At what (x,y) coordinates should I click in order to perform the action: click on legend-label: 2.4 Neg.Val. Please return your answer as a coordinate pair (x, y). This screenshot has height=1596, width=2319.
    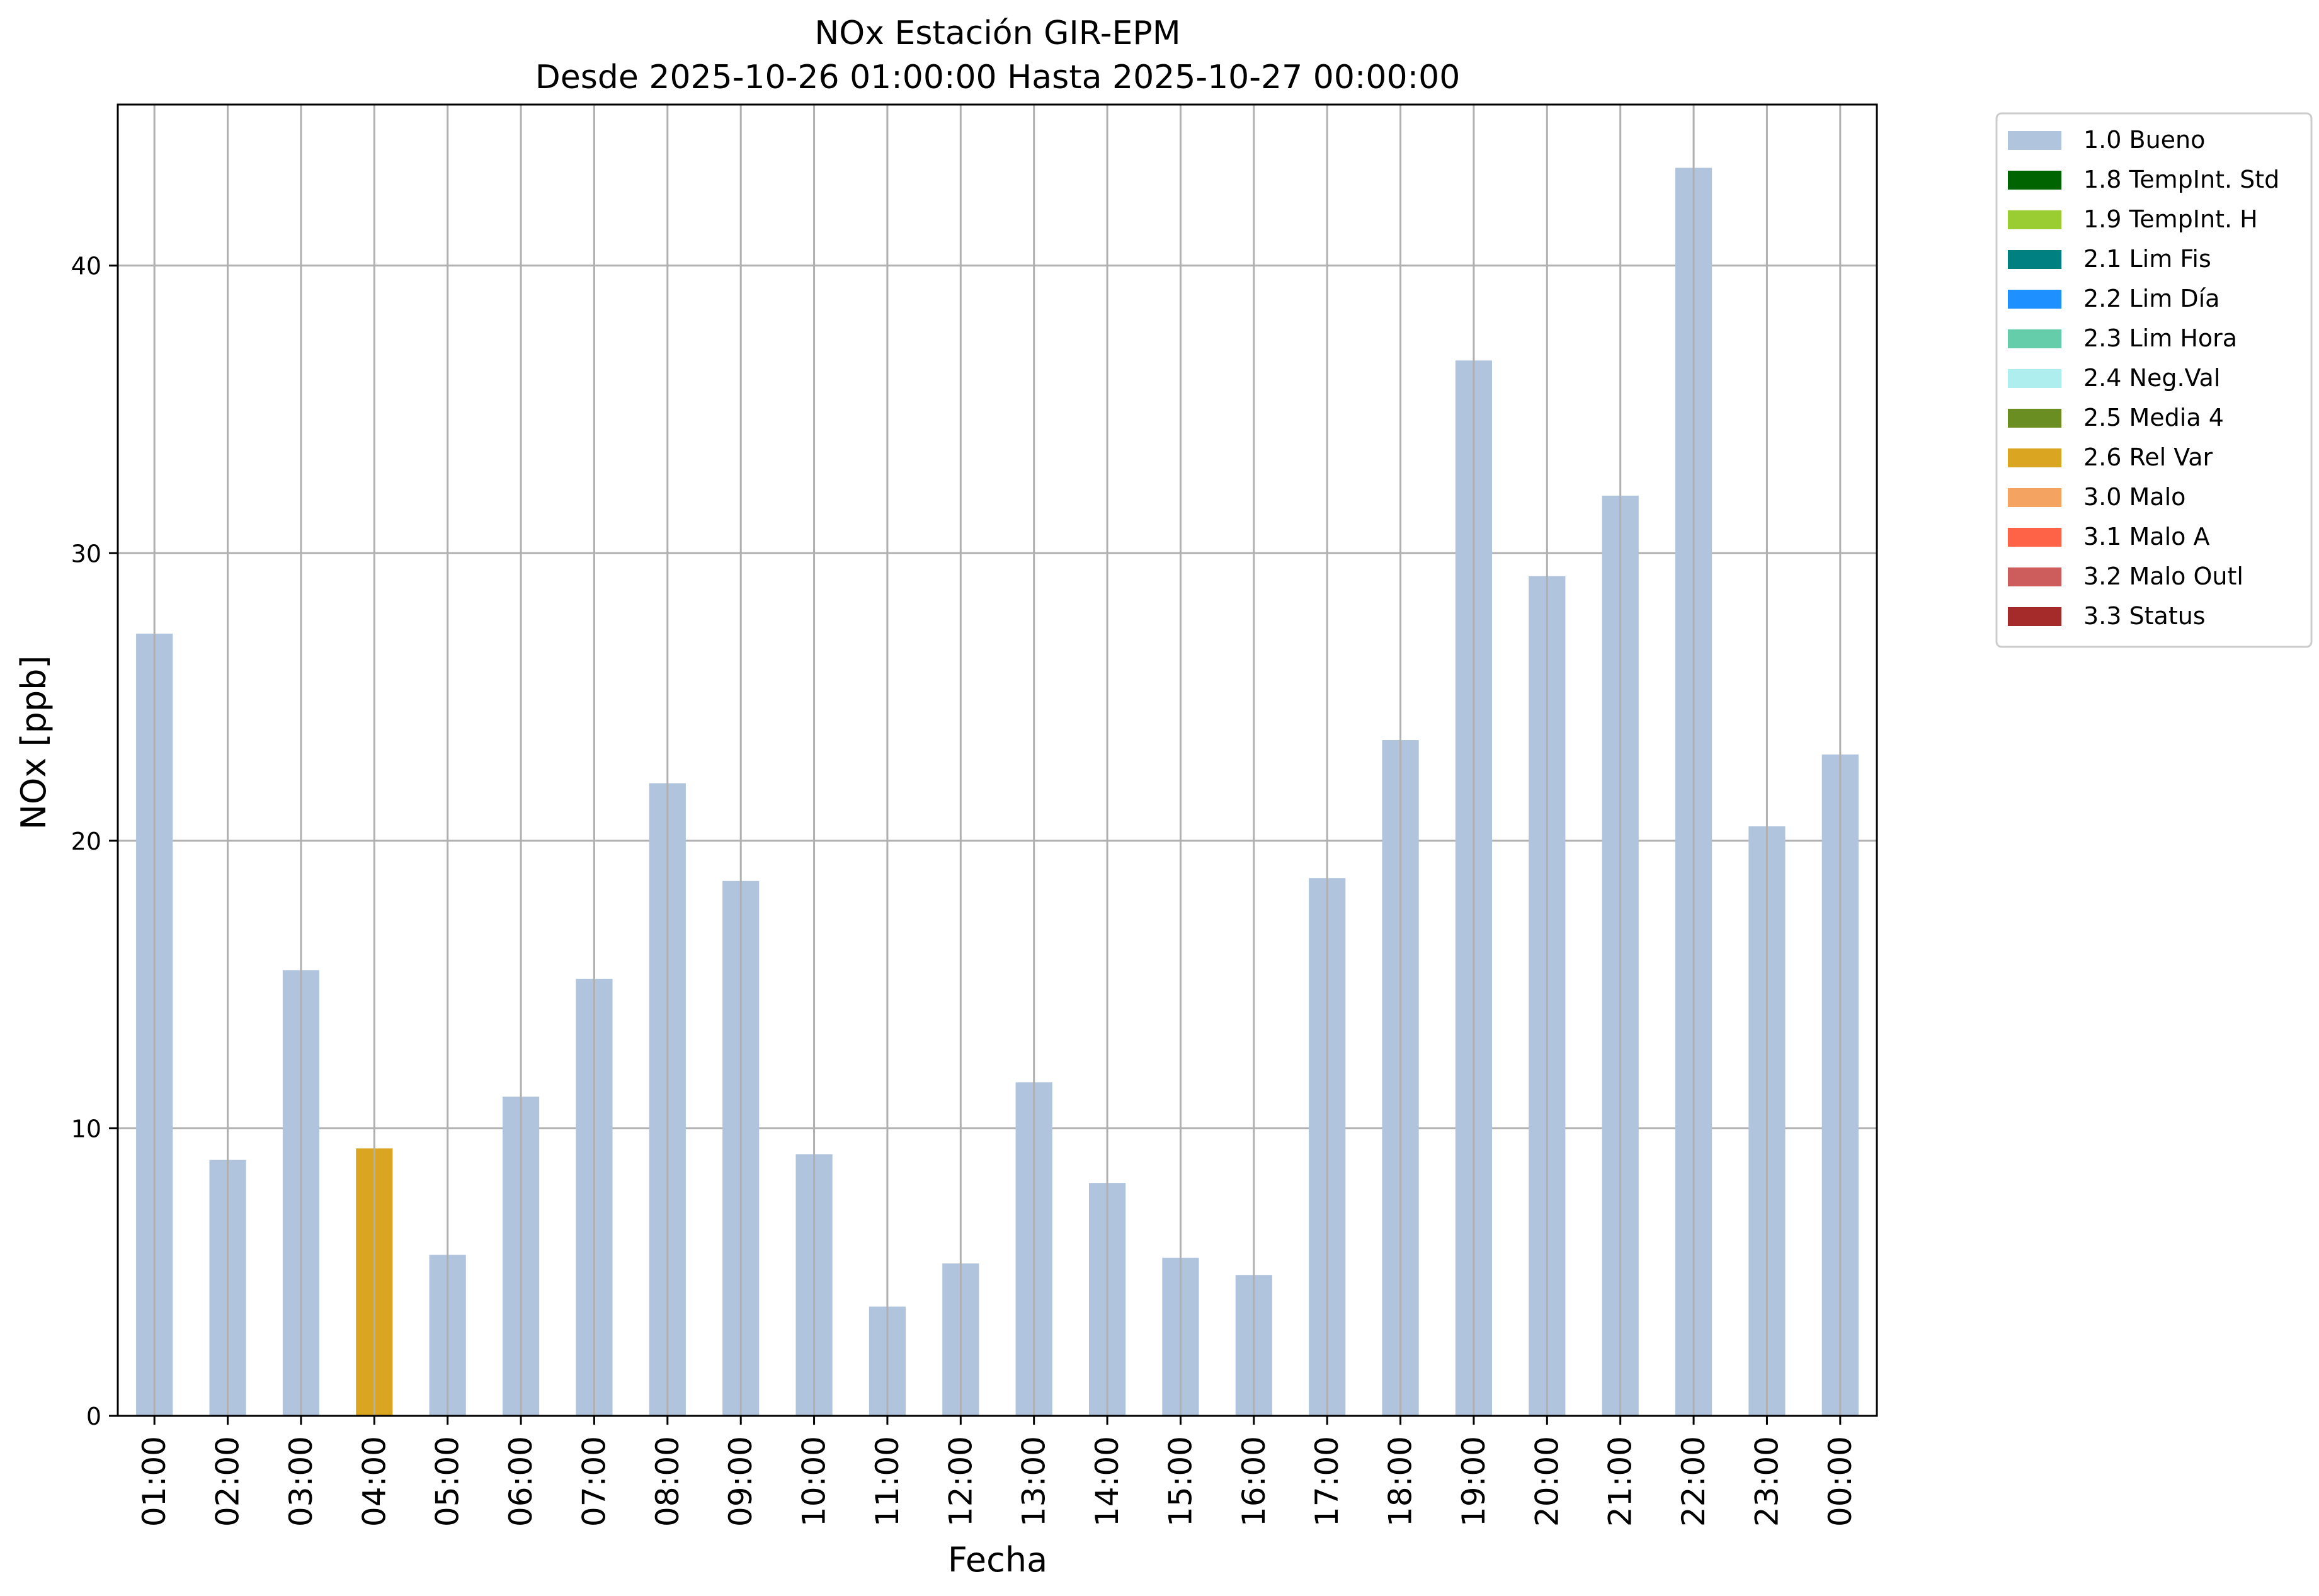
    Looking at the image, I should click on (2151, 378).